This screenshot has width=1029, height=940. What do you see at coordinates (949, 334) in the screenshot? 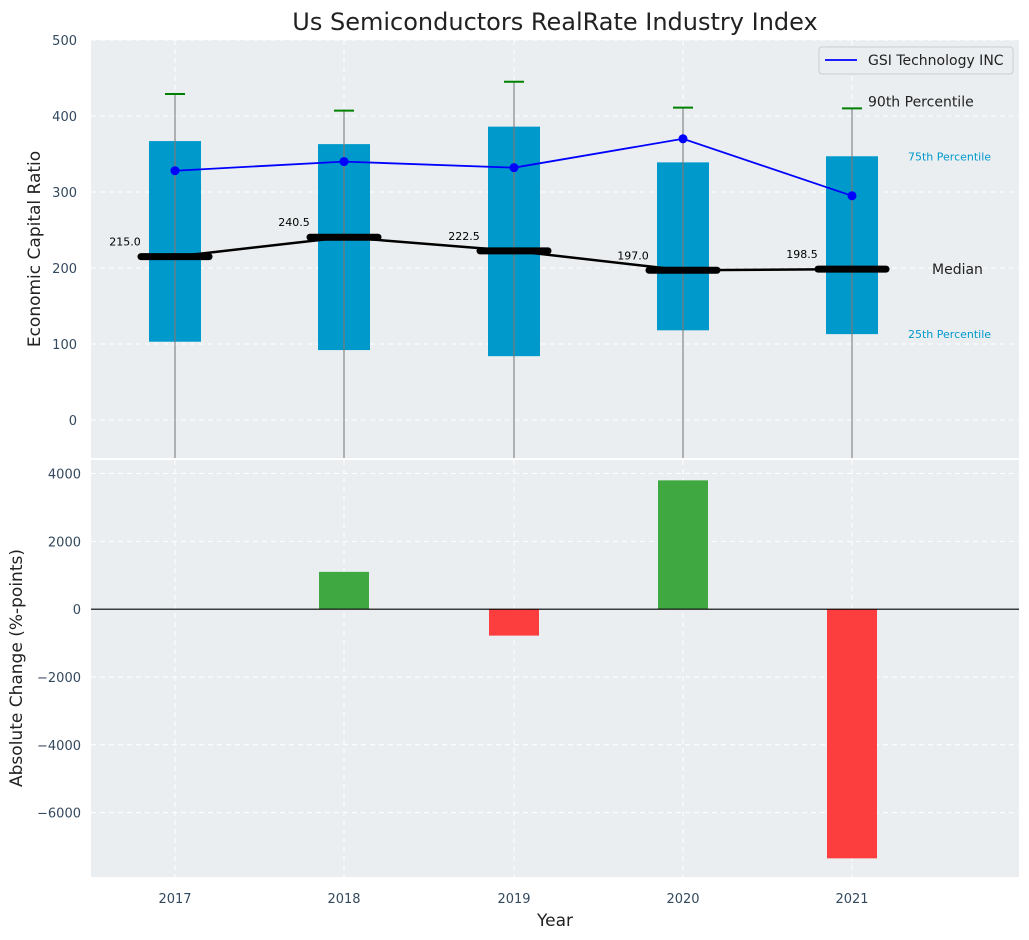
I see `annotation-p25: 25th Percentile` at bounding box center [949, 334].